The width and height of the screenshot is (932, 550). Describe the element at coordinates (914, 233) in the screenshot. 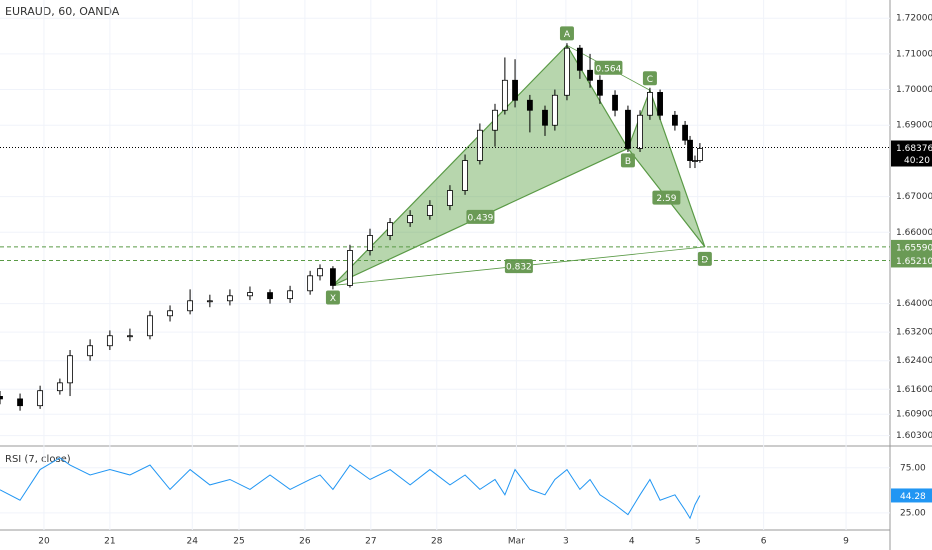

I see `y-tick-label: 1.66000` at that location.